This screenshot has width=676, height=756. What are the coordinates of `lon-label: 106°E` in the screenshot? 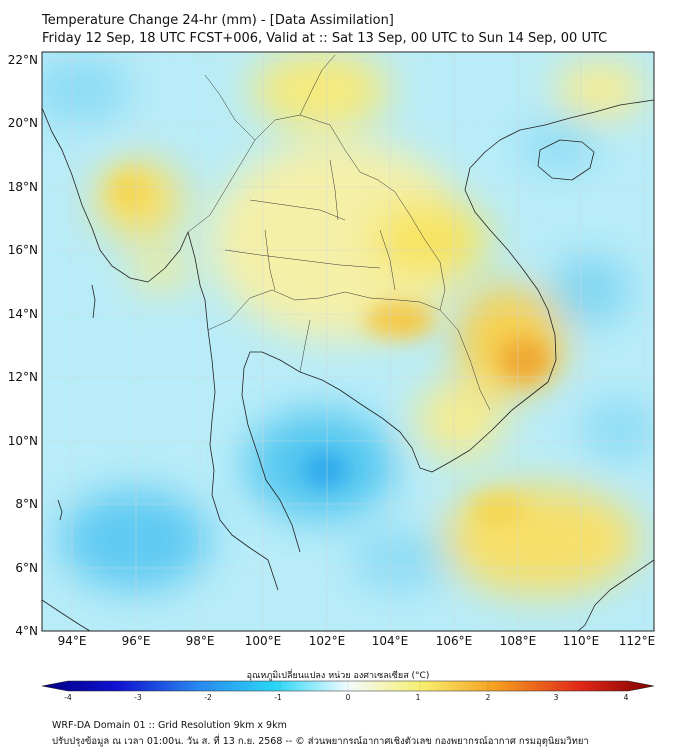 It's located at (454, 641).